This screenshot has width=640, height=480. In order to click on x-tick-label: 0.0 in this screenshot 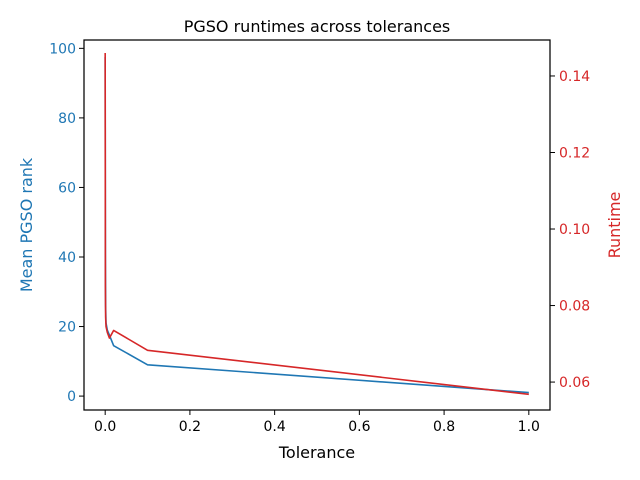, I will do `click(105, 427)`.